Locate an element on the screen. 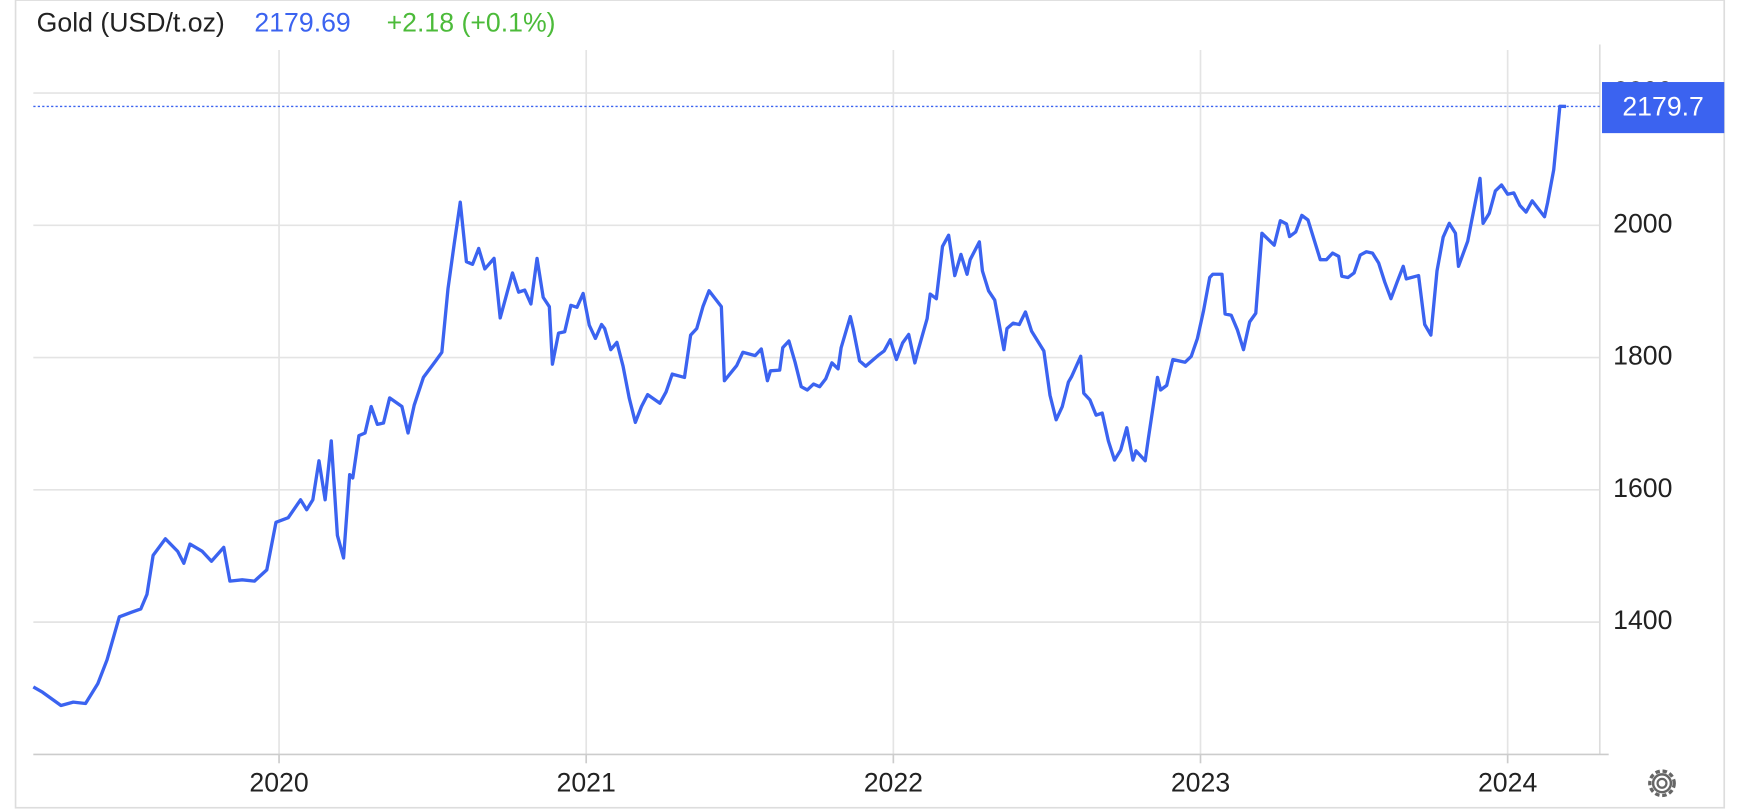 The width and height of the screenshot is (1742, 810). x-tick-label: 2024 is located at coordinates (1507, 782).